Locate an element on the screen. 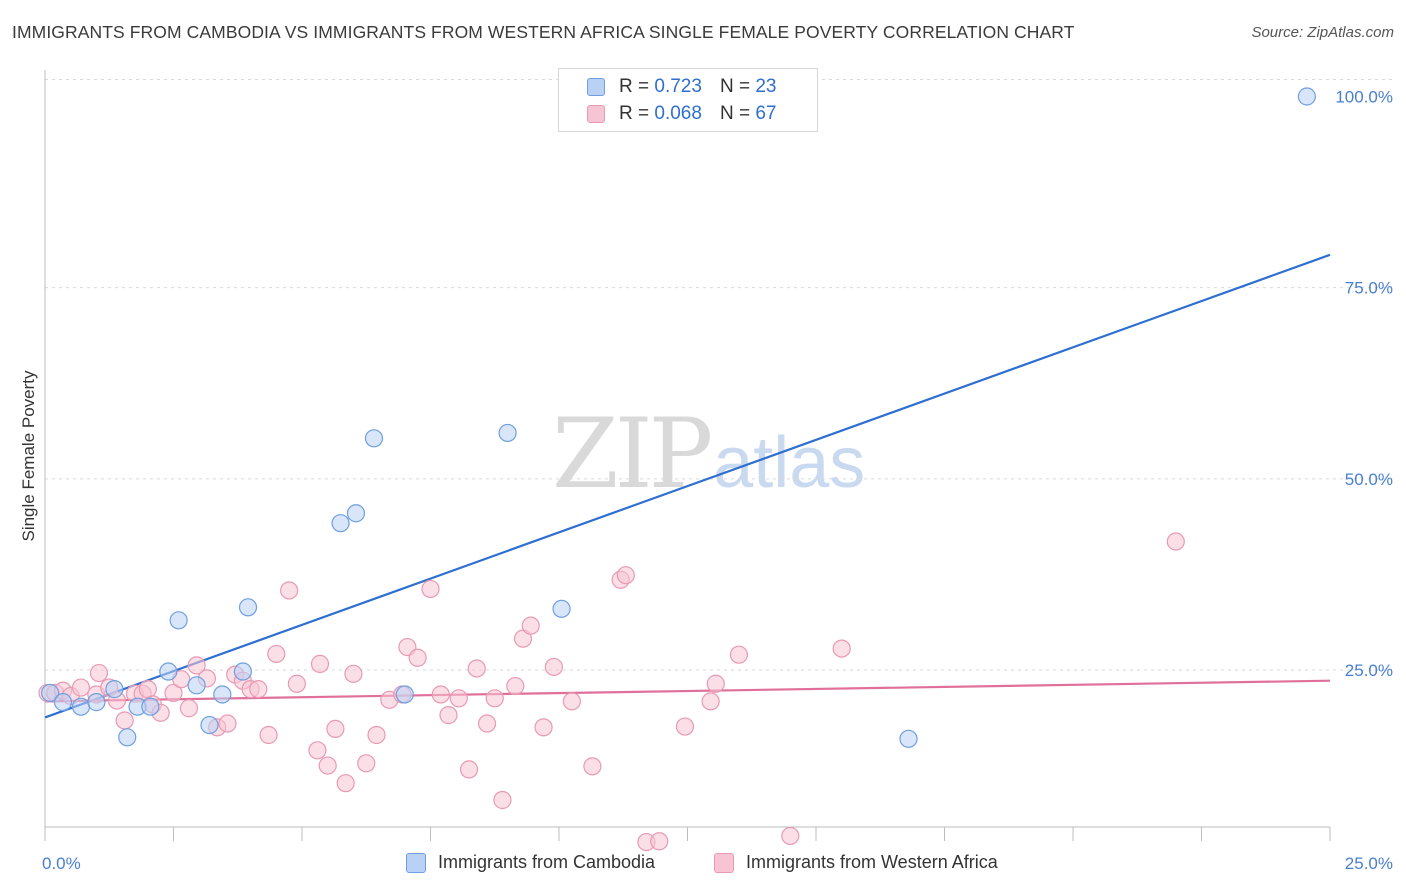 Image resolution: width=1406 pixels, height=892 pixels. bottom-legend-label-western-africa: Immigrants from Western Africa is located at coordinates (872, 862).